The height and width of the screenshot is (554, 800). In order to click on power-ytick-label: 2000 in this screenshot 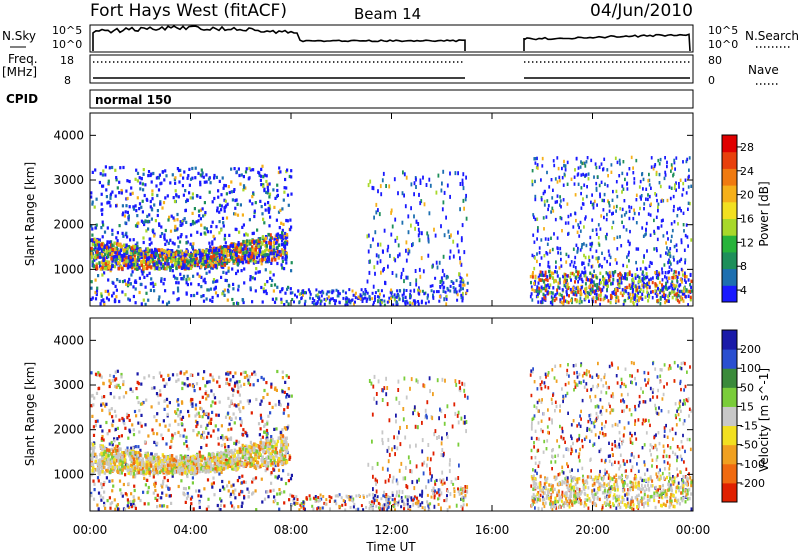, I will do `click(68, 225)`.